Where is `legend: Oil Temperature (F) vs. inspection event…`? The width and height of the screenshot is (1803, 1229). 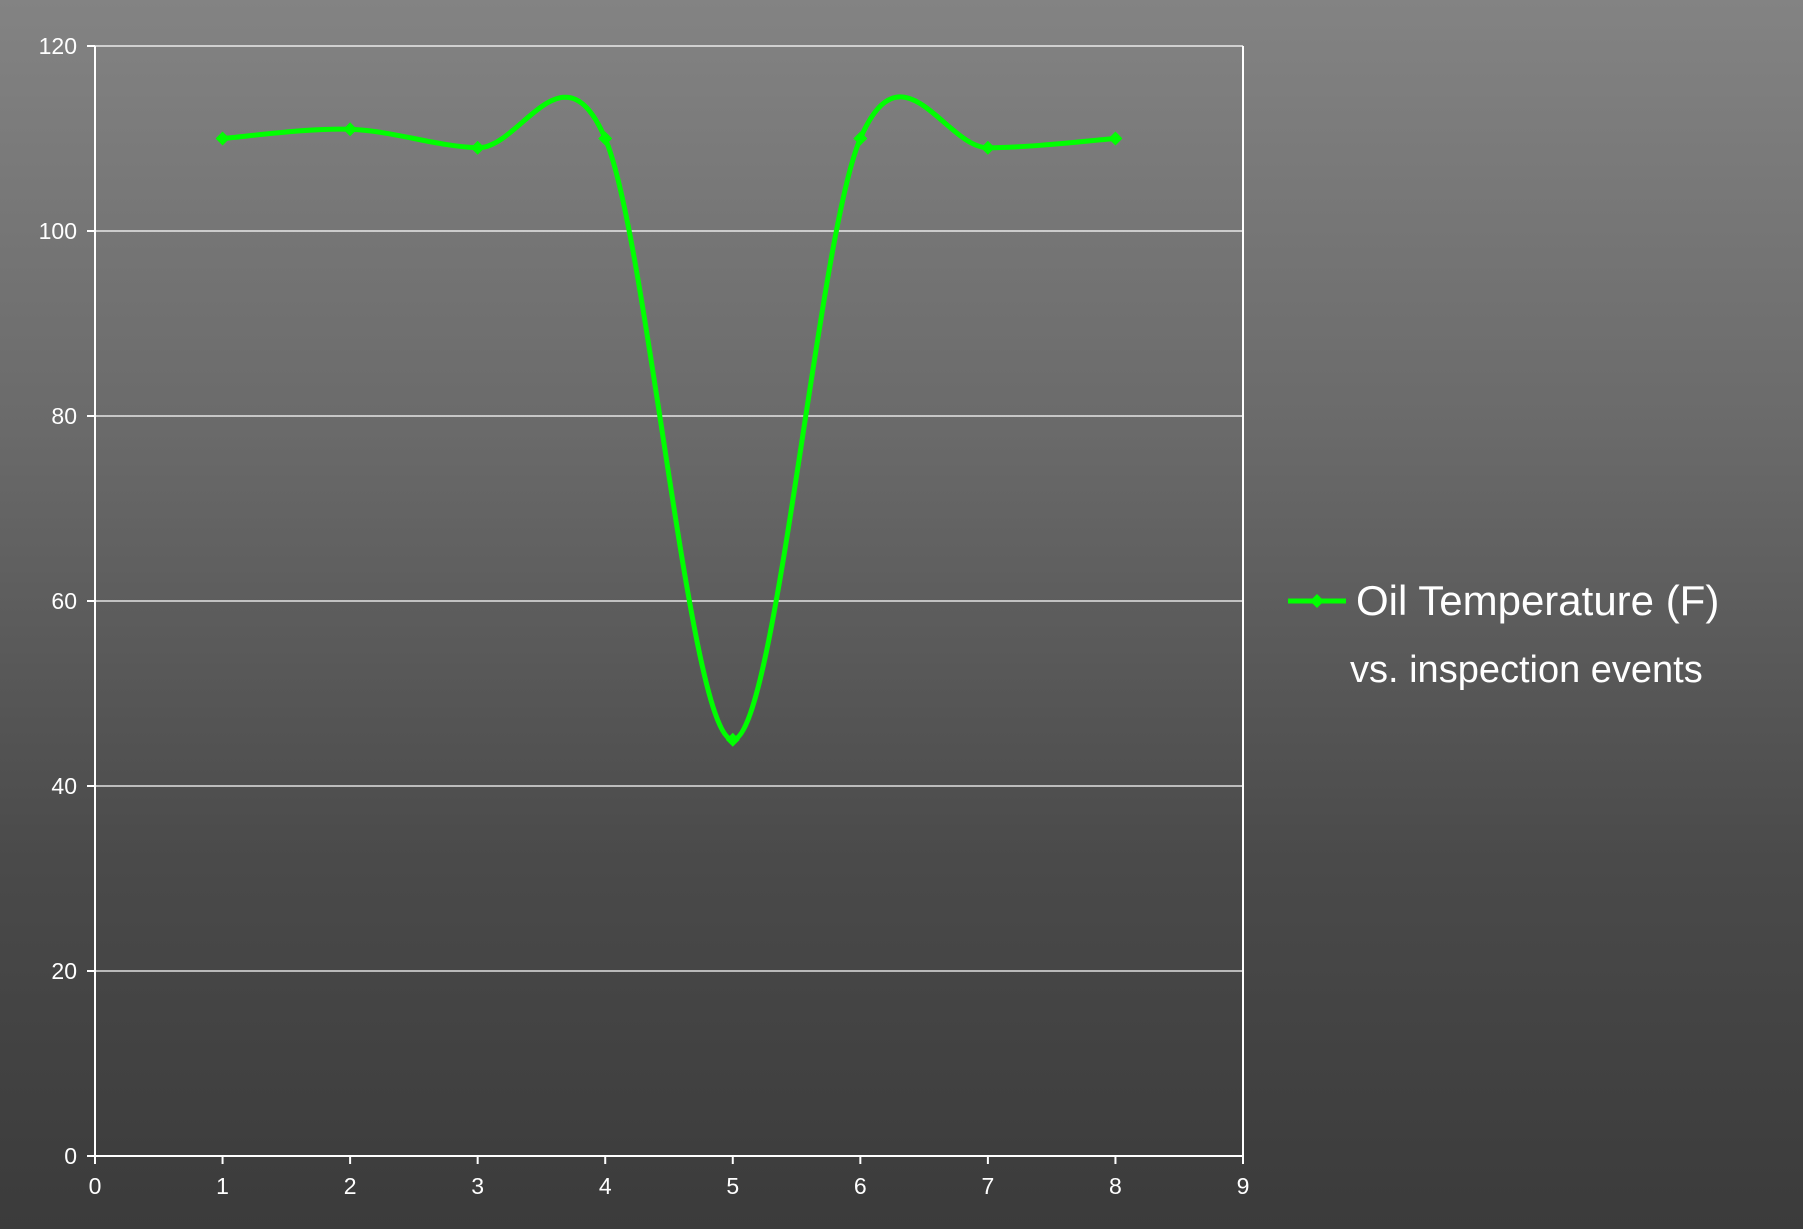
legend: Oil Temperature (F) vs. inspection event… is located at coordinates (1538, 632).